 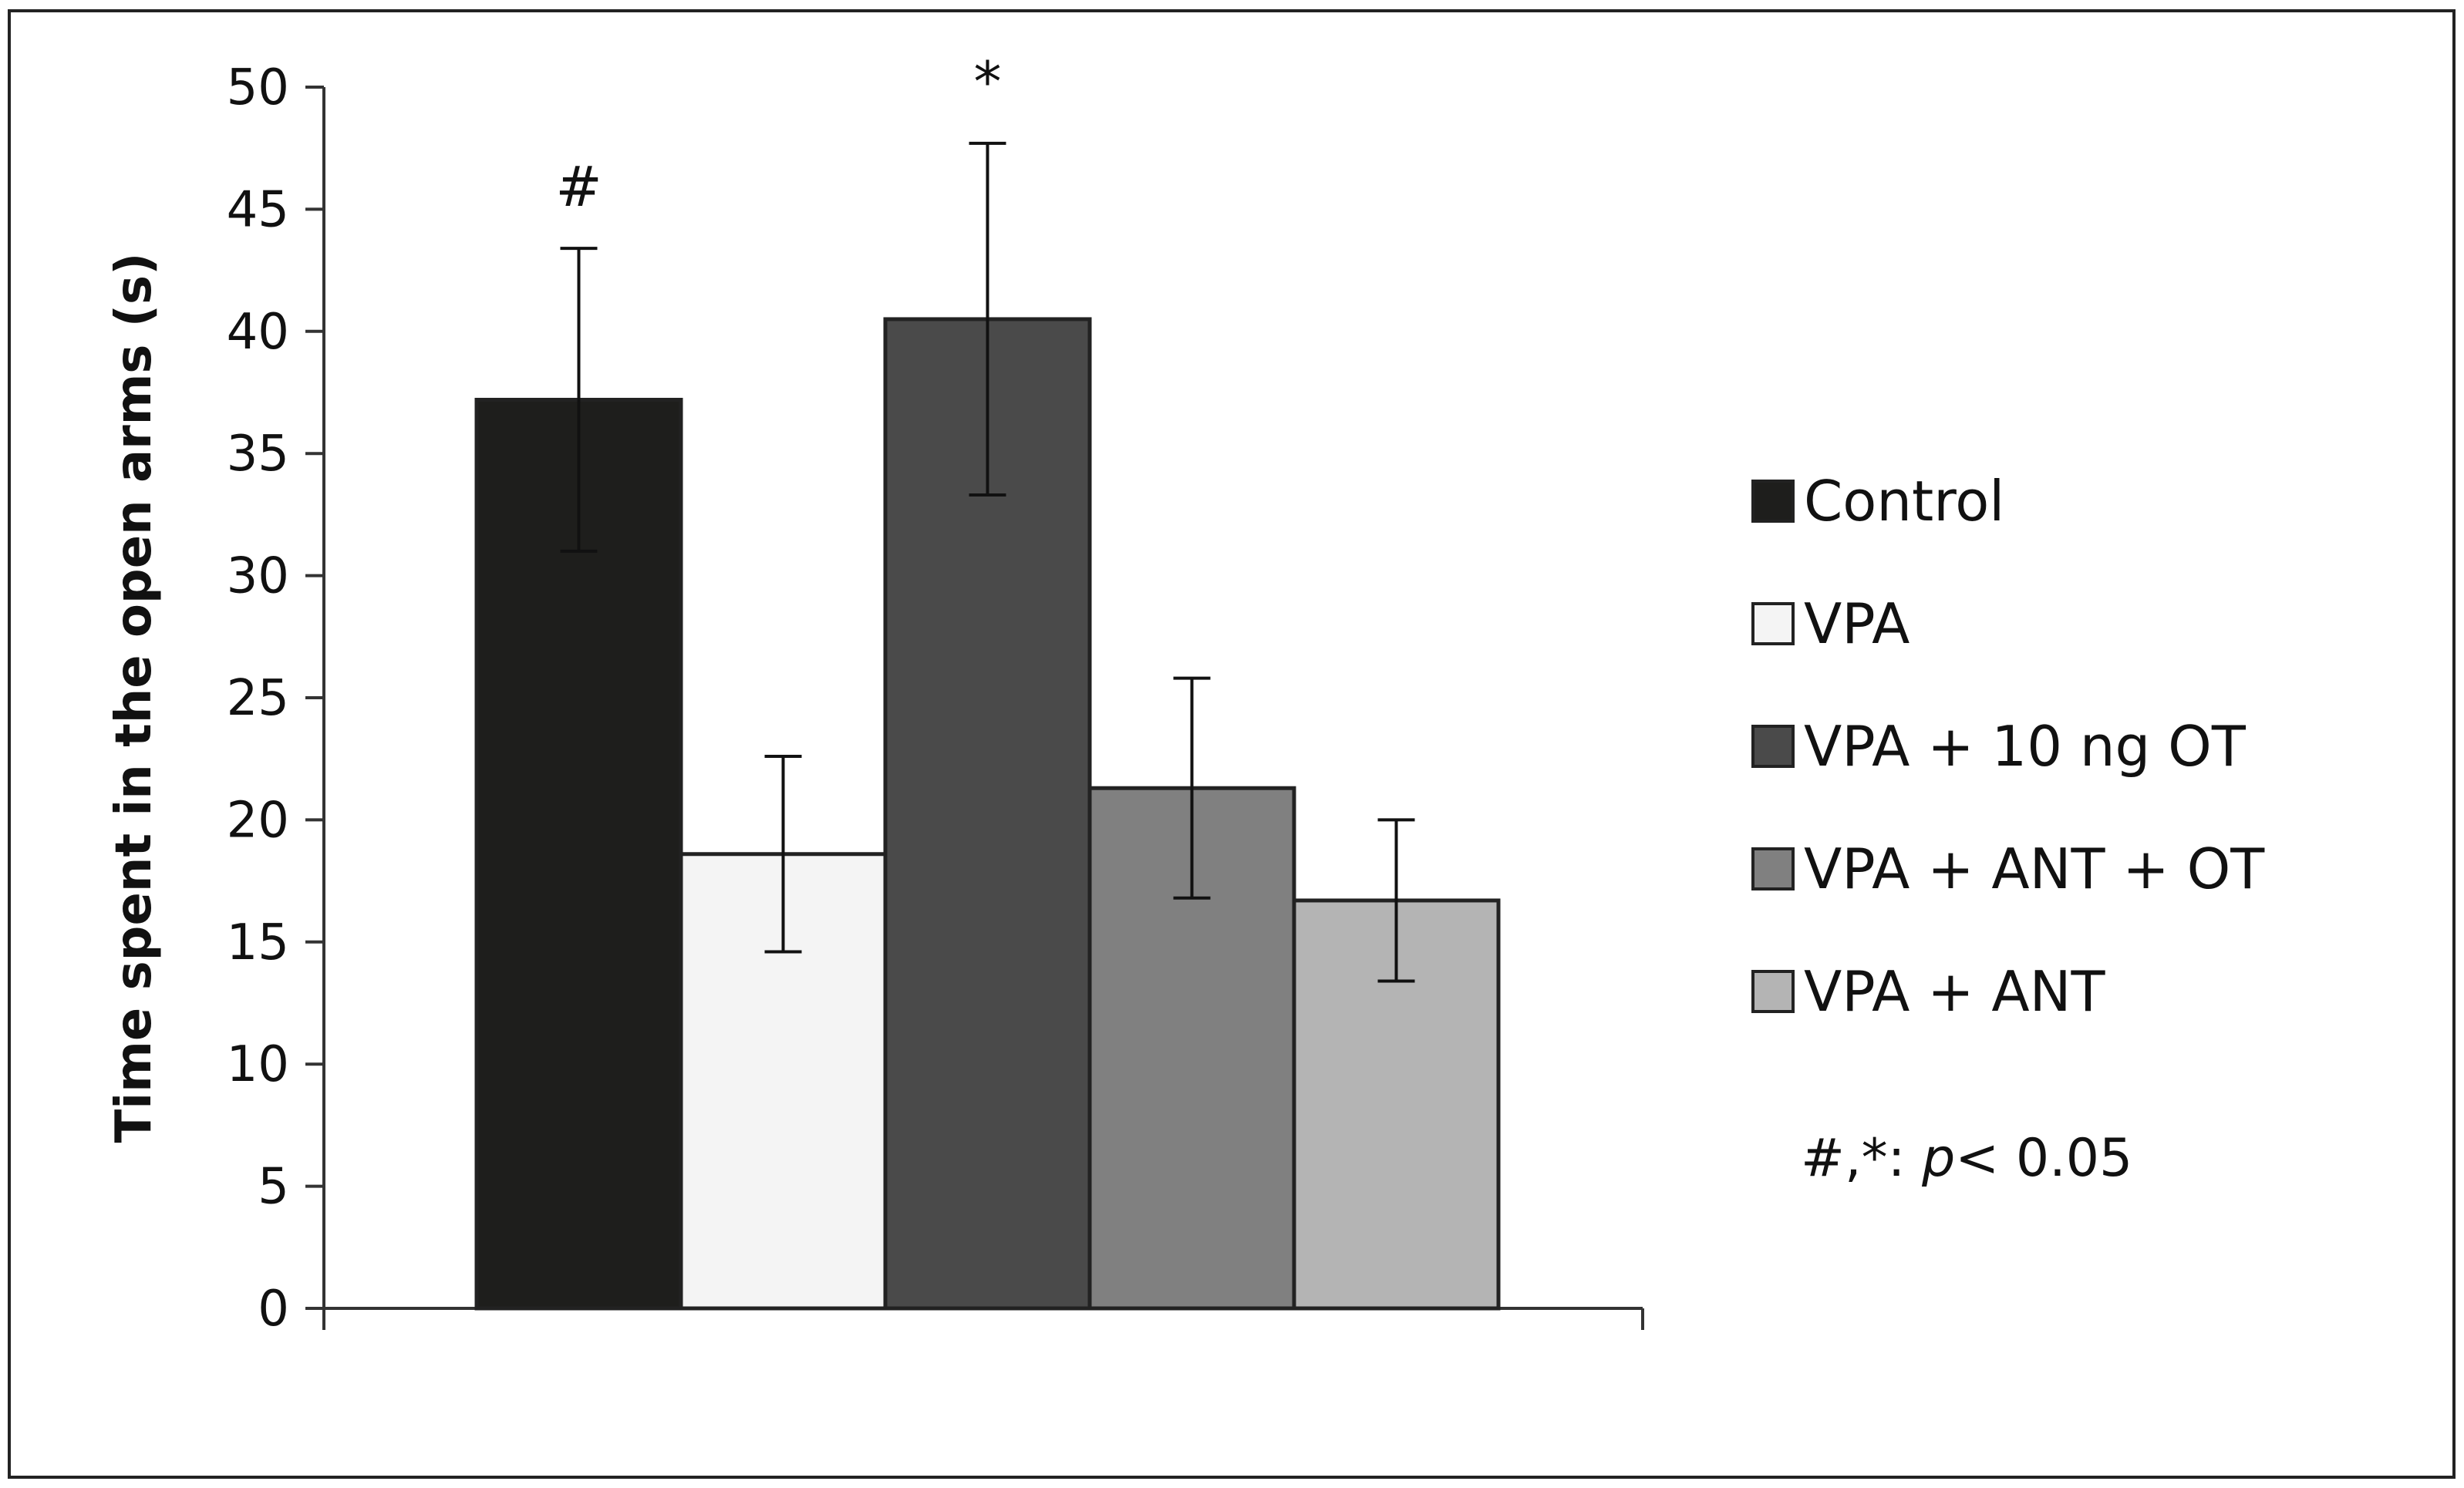 I want to click on y-tick-label-0: 0, so click(x=273, y=1310).